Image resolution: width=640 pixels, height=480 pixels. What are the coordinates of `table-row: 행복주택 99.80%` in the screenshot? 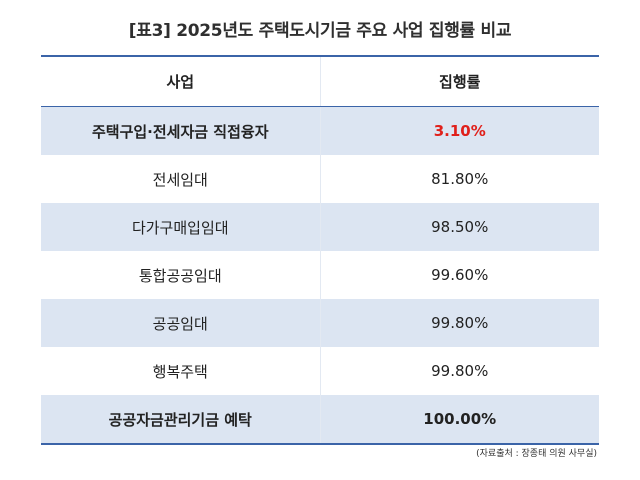 It's located at (320, 371).